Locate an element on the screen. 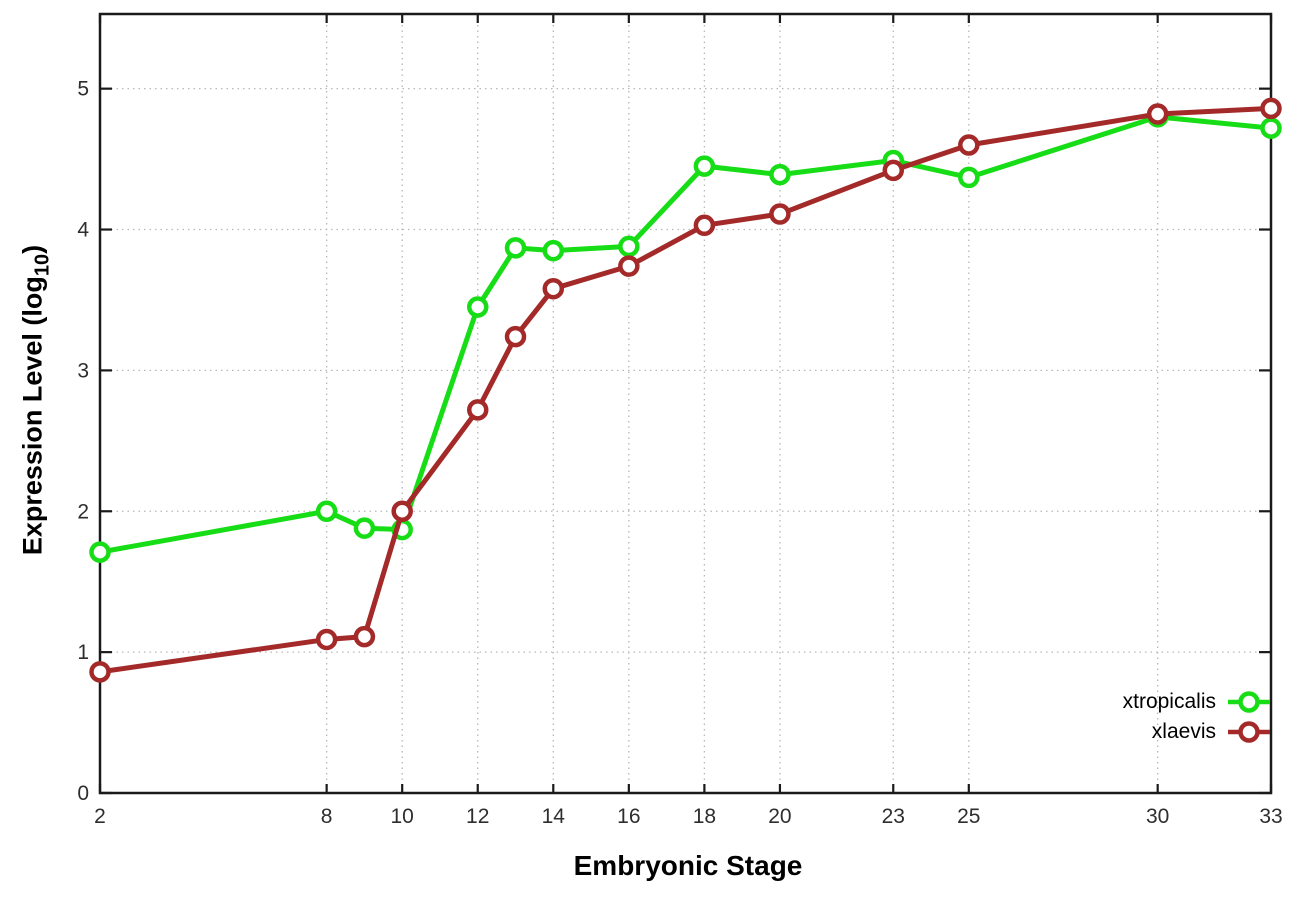 The height and width of the screenshot is (907, 1296). legend-item-xlaevis: xlaevis is located at coordinates (1197, 732).